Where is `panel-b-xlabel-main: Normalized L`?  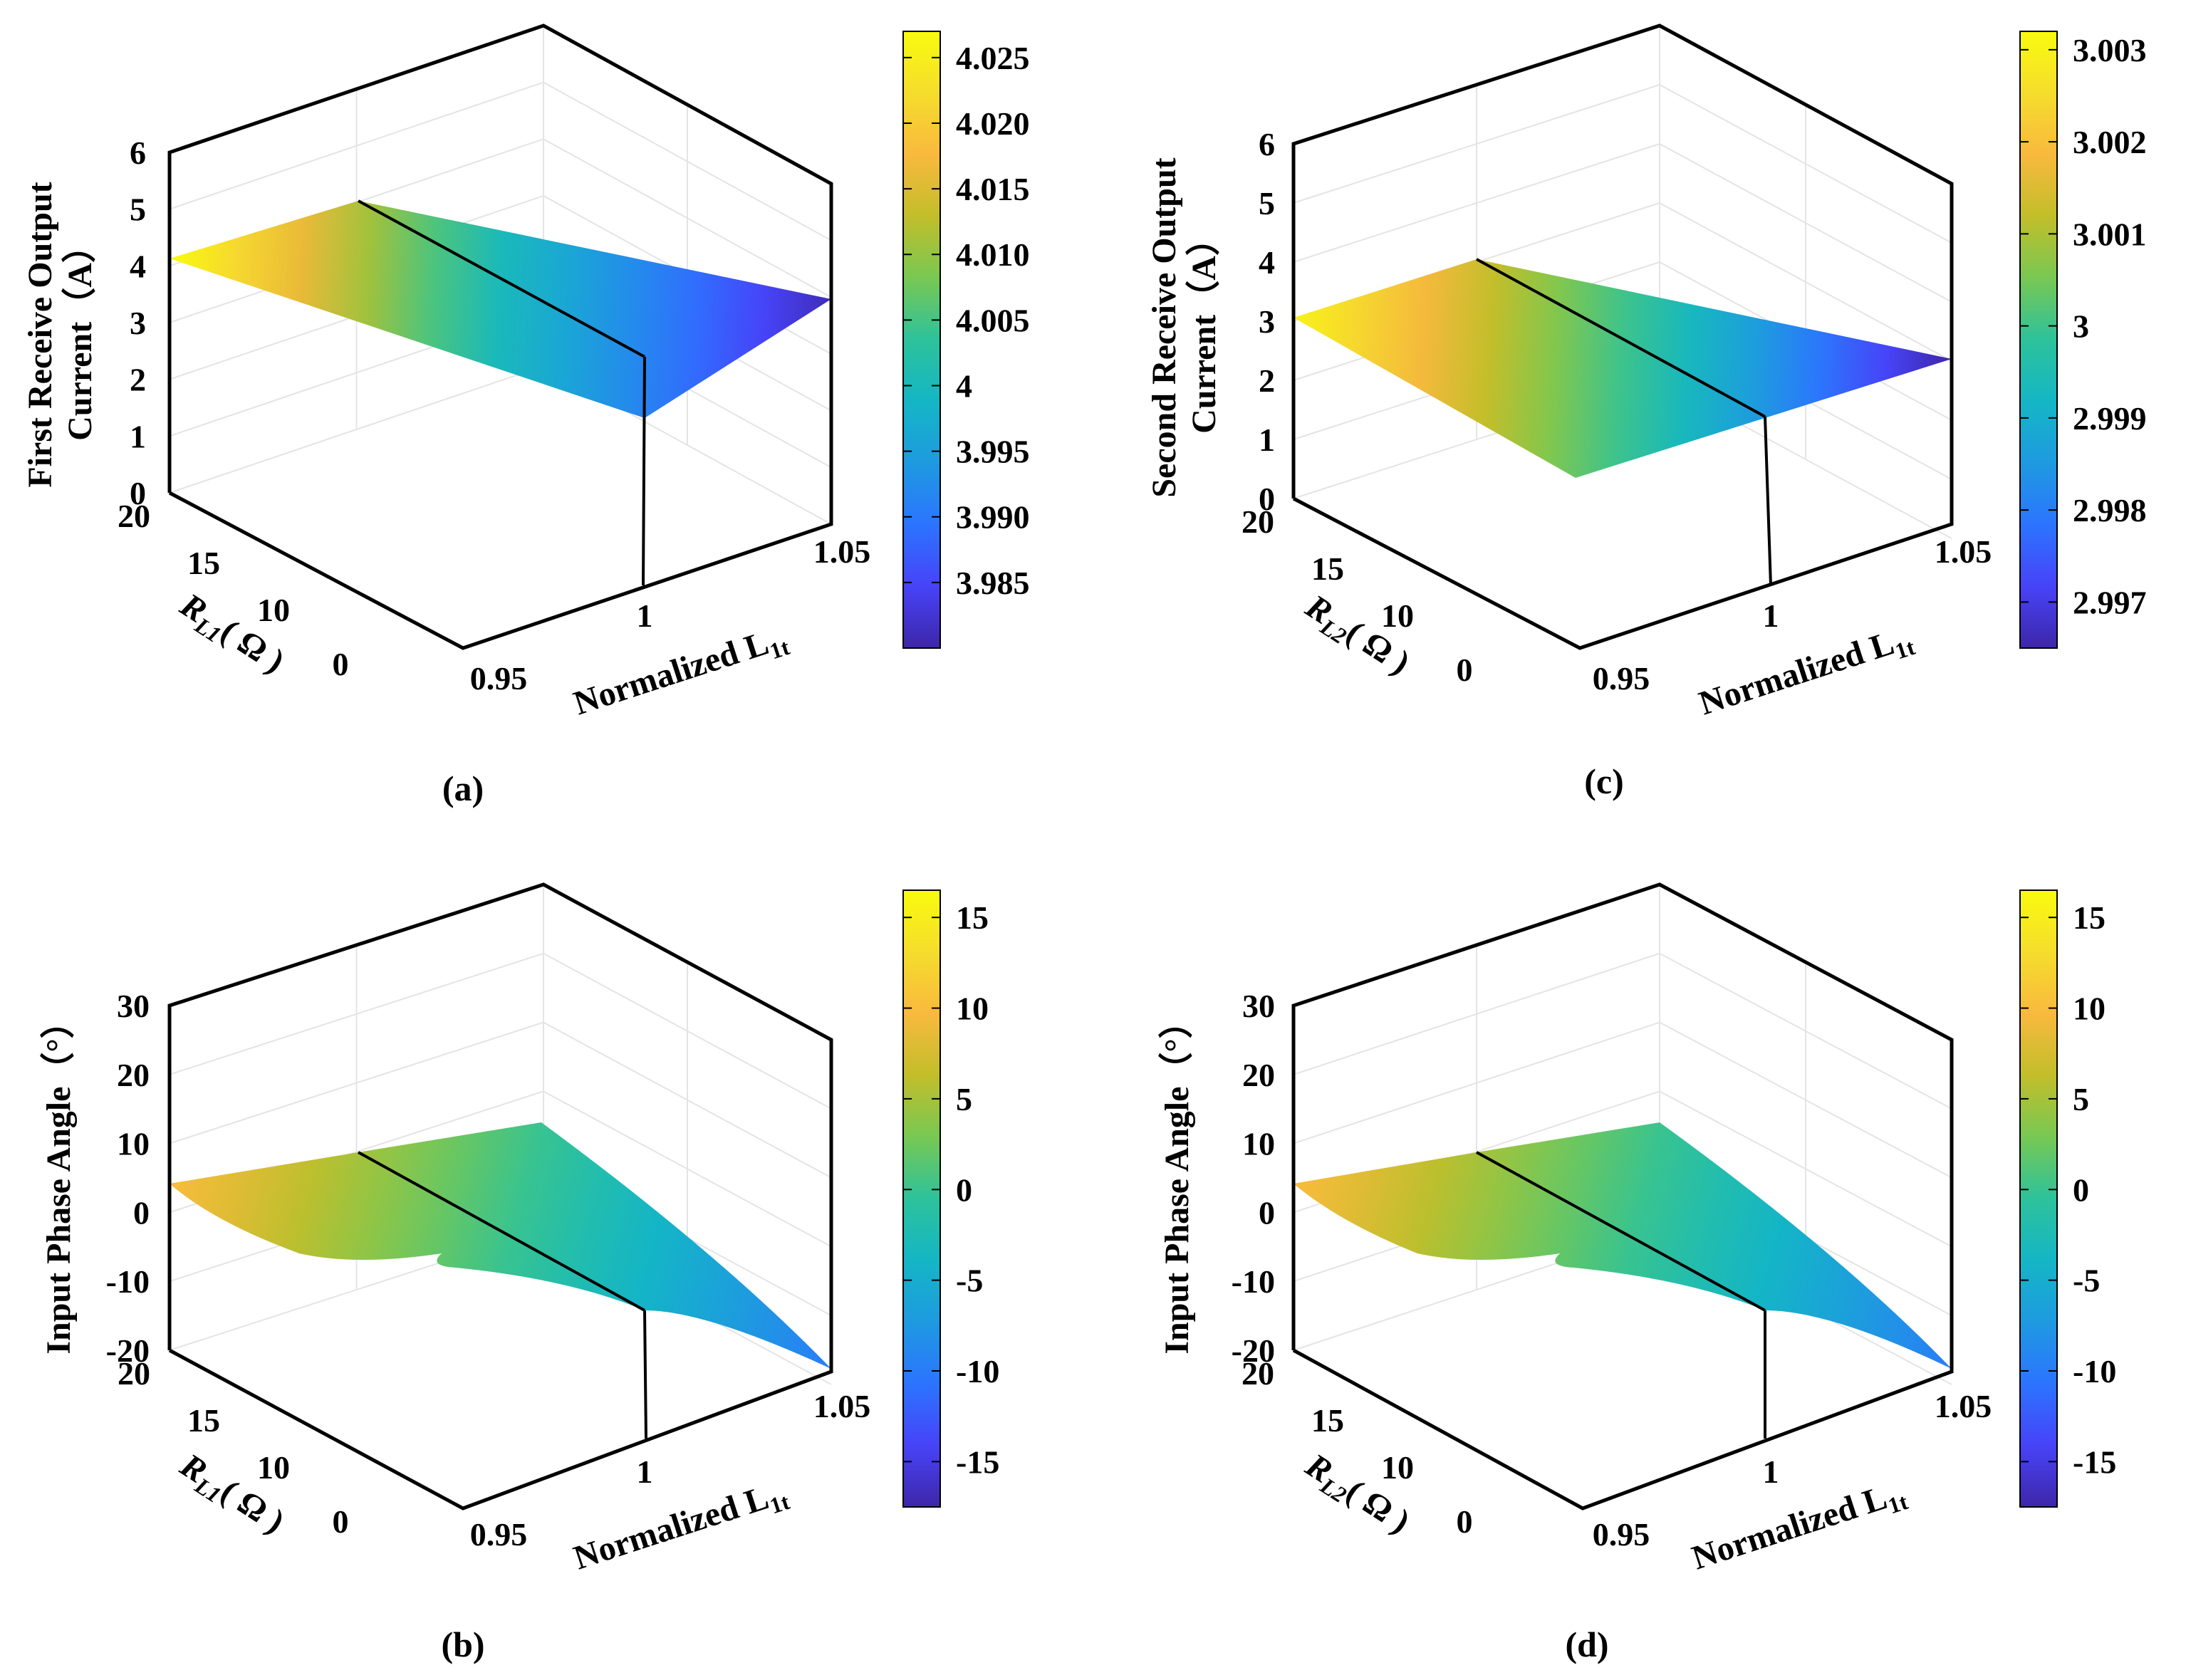
panel-b-xlabel-main: Normalized L is located at coordinates (671, 1527).